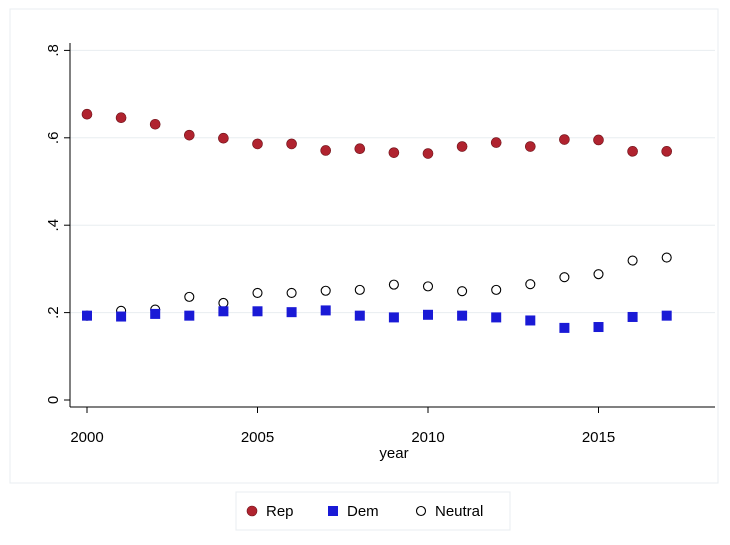  Describe the element at coordinates (427, 437) in the screenshot. I see `x-tick-label: 2010` at that location.